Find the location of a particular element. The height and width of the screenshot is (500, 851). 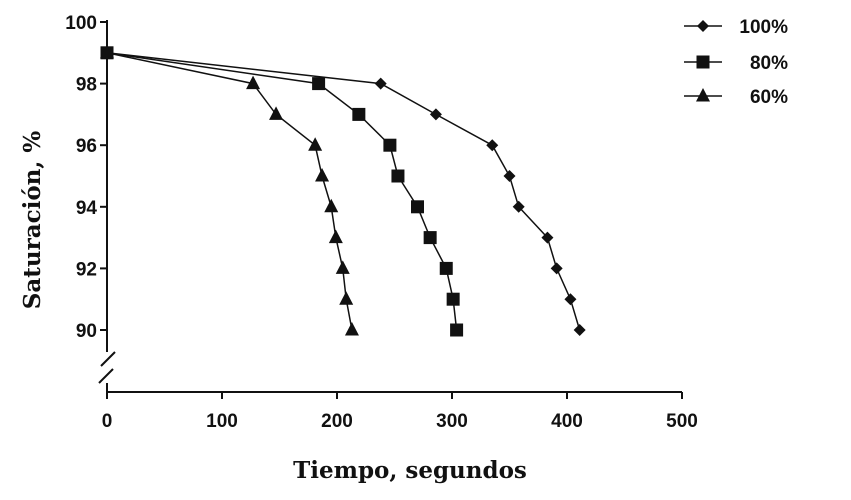

x-tick-label: 100 is located at coordinates (222, 421).